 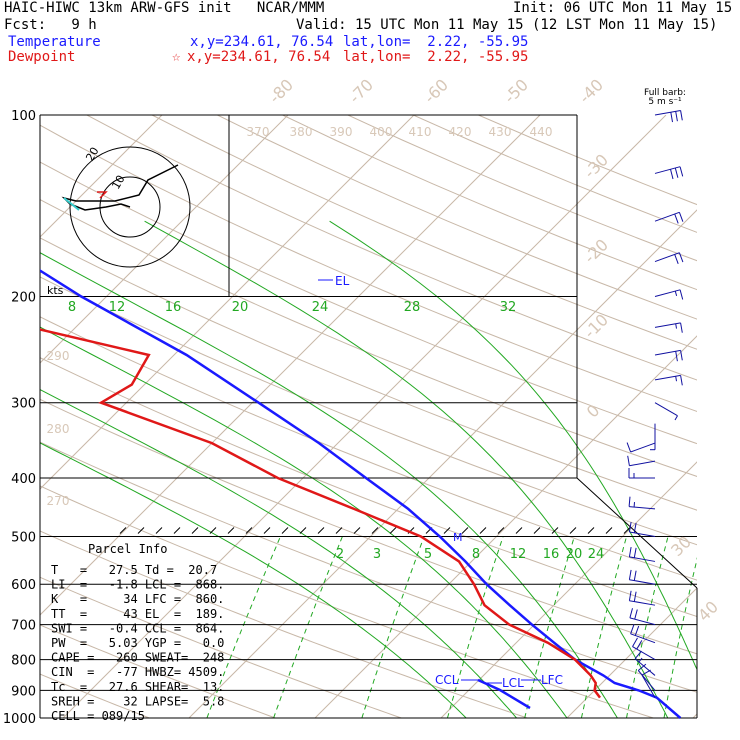 What do you see at coordinates (476, 554) in the screenshot?
I see `mixing-ratio-label: 8` at bounding box center [476, 554].